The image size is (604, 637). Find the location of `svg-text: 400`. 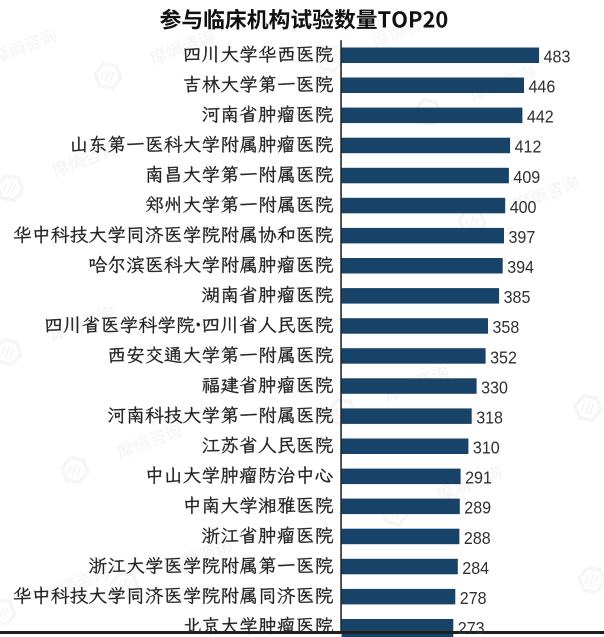

svg-text: 400 is located at coordinates (523, 207).